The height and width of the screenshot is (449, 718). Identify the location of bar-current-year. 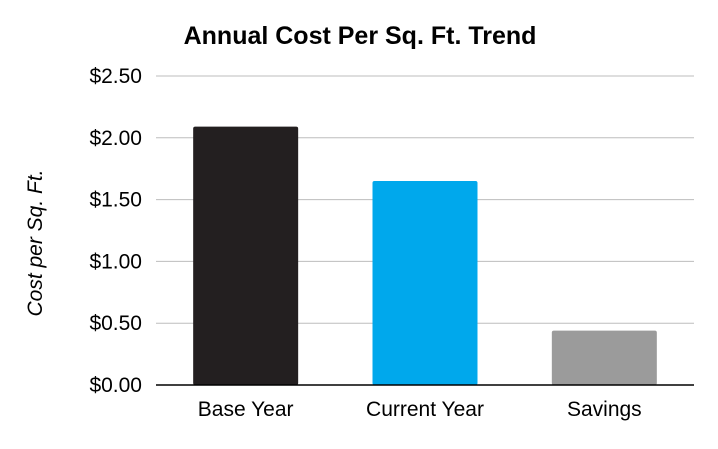
(425, 283).